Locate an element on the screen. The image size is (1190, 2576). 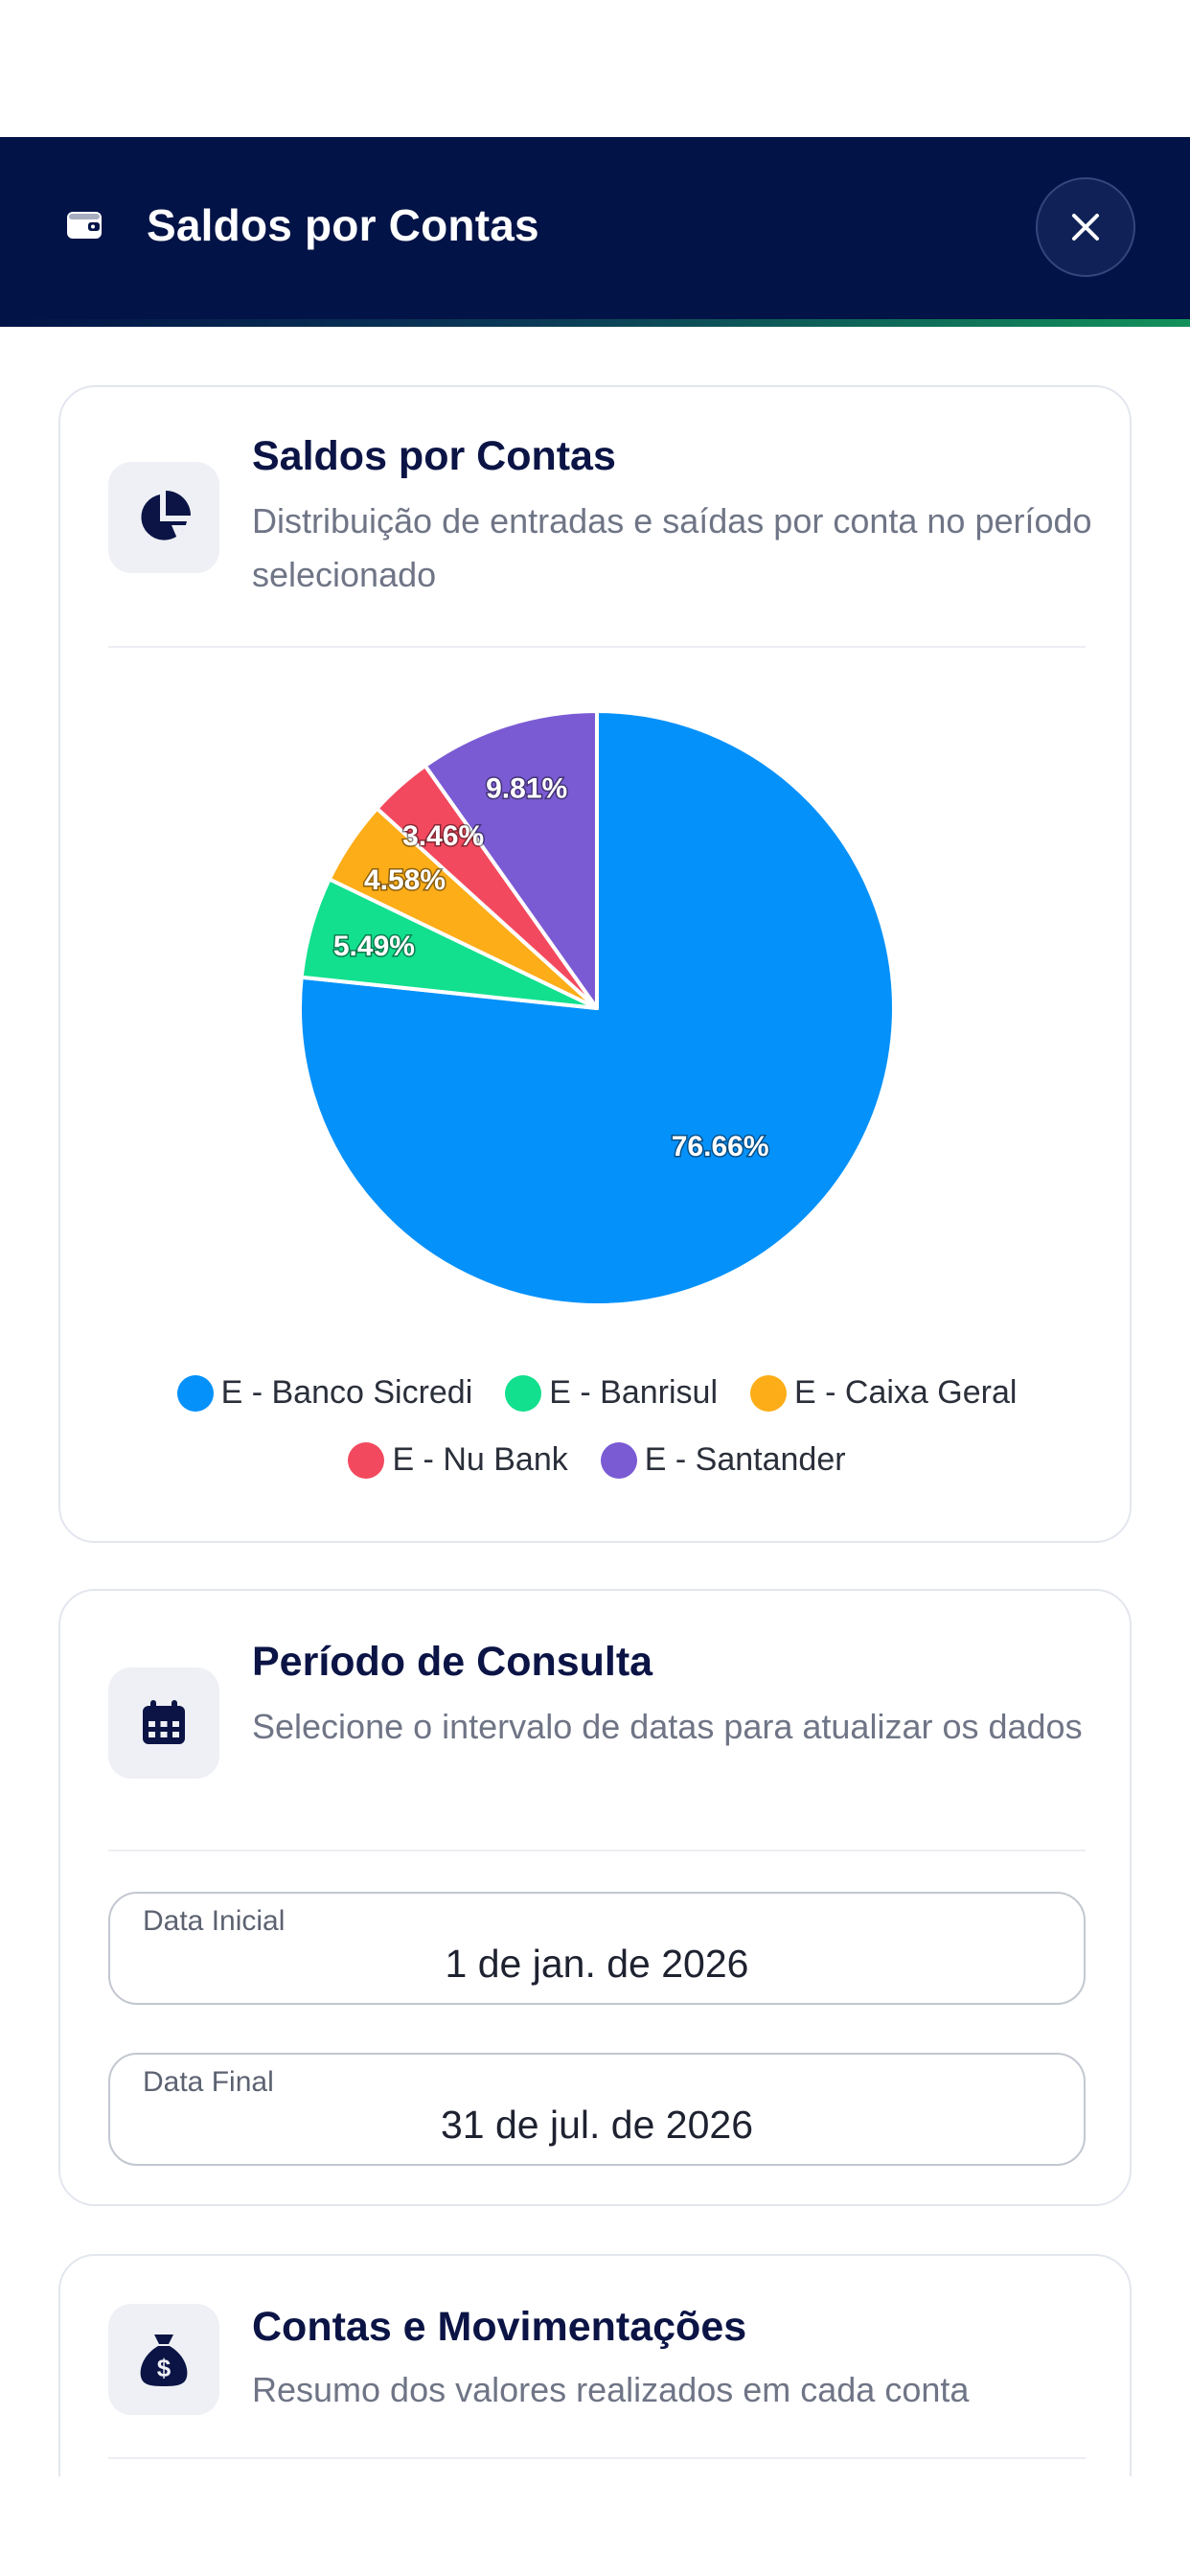
header-accent-line is located at coordinates (595, 323).